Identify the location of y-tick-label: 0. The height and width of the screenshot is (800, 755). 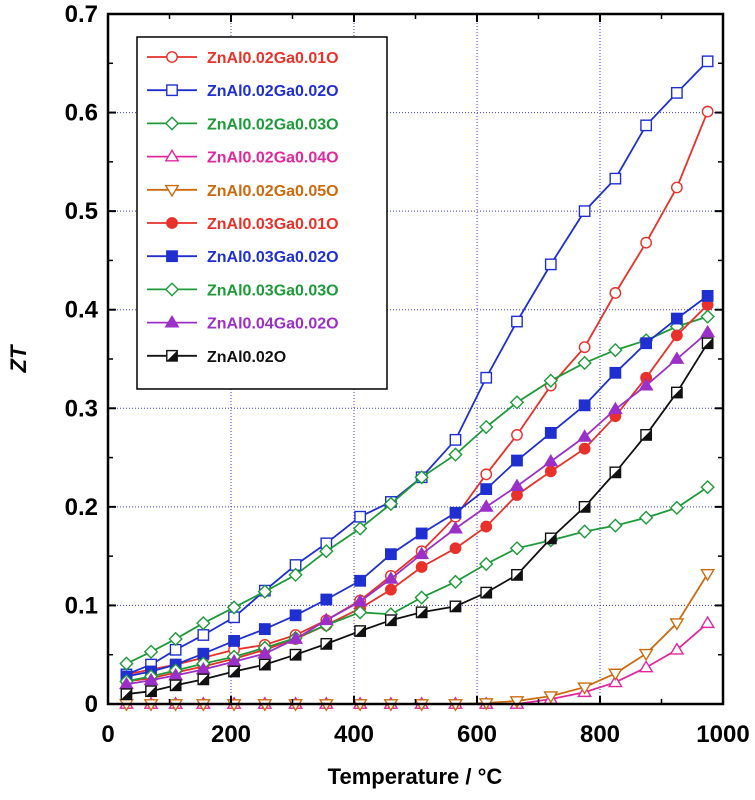
(91, 704).